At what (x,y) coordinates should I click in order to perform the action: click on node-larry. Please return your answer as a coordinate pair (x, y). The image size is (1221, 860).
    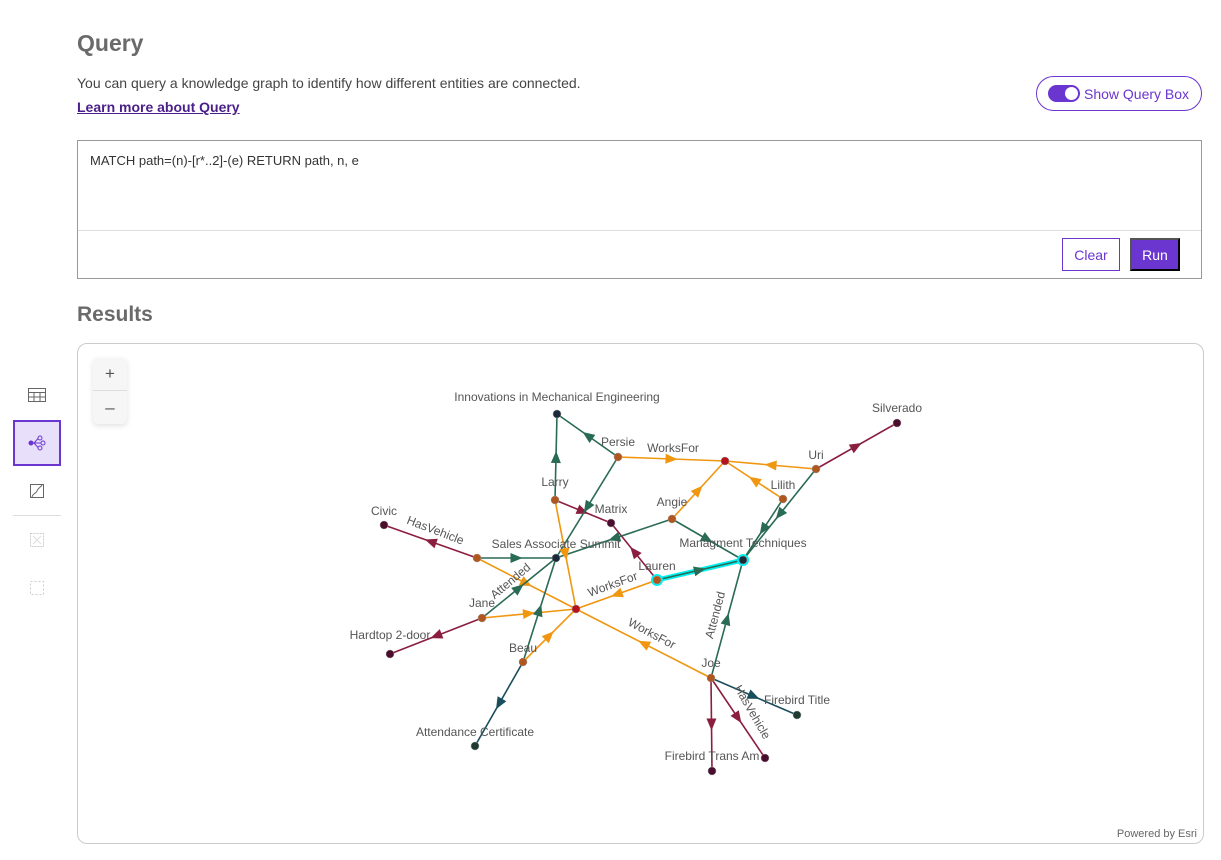
    Looking at the image, I should click on (555, 500).